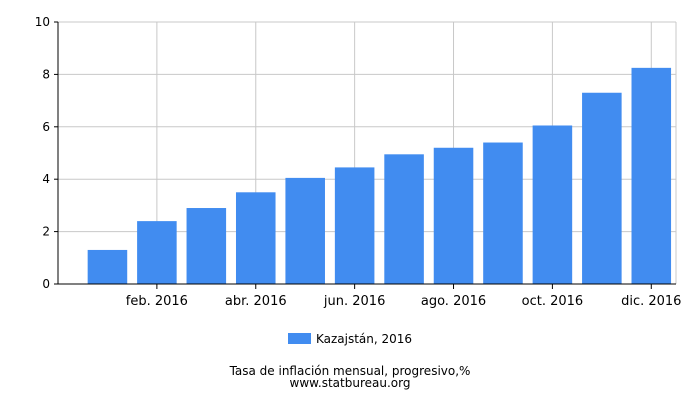 The height and width of the screenshot is (400, 700). Describe the element at coordinates (157, 301) in the screenshot. I see `x-tick-label: feb. 2016` at that location.